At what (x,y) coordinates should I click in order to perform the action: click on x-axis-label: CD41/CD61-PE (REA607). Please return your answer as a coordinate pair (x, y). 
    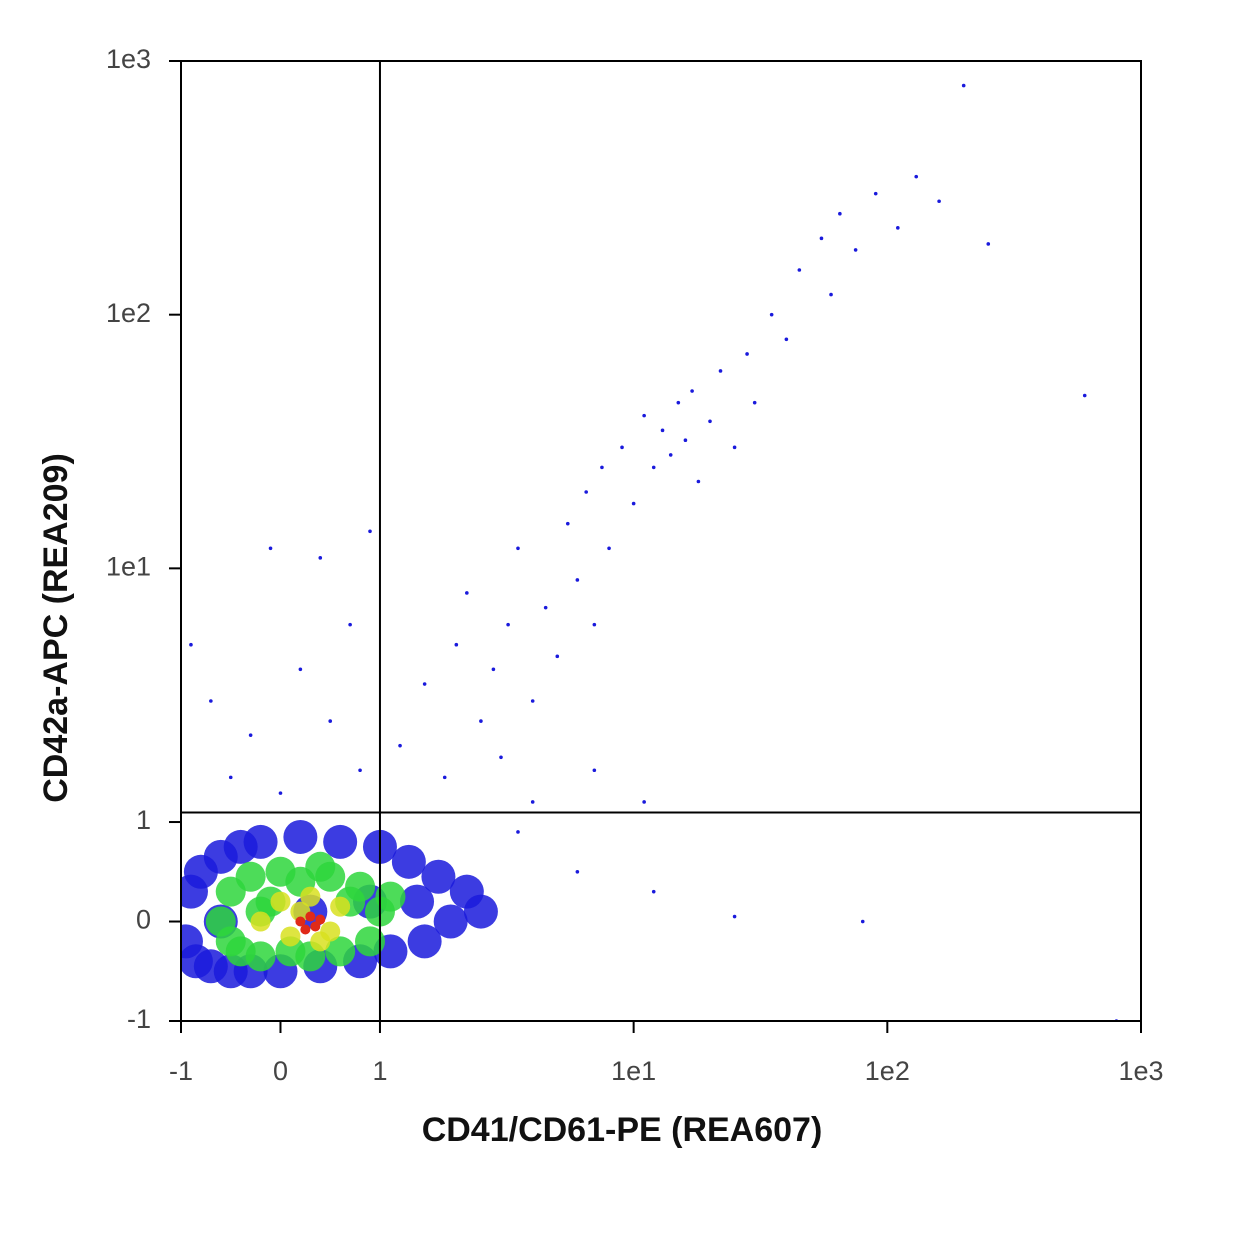
    Looking at the image, I should click on (622, 1130).